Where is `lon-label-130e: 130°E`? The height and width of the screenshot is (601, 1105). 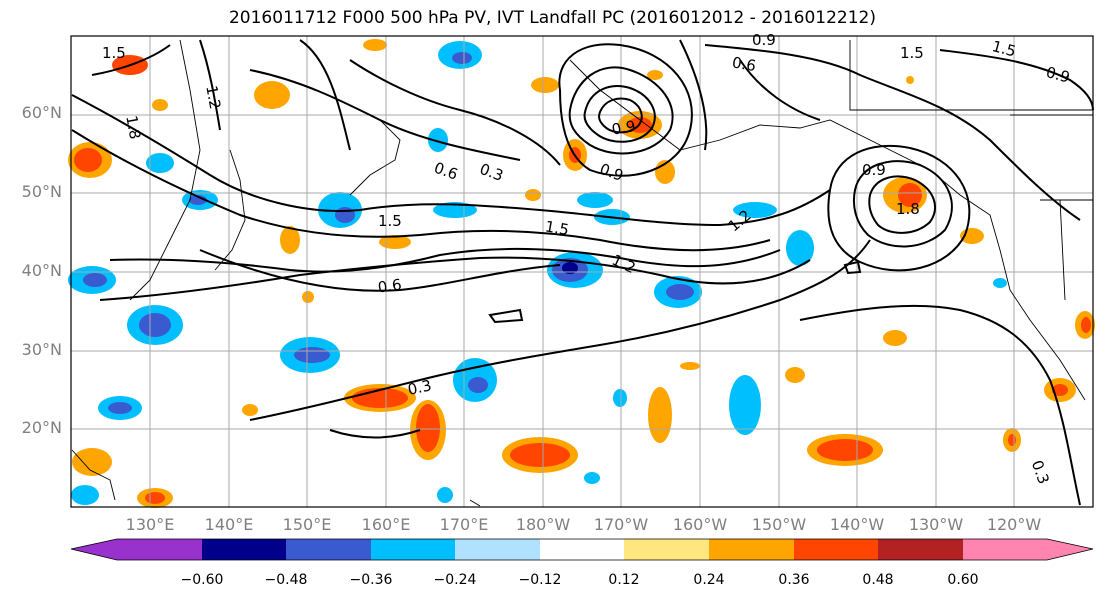 lon-label-130e: 130°E is located at coordinates (150, 524).